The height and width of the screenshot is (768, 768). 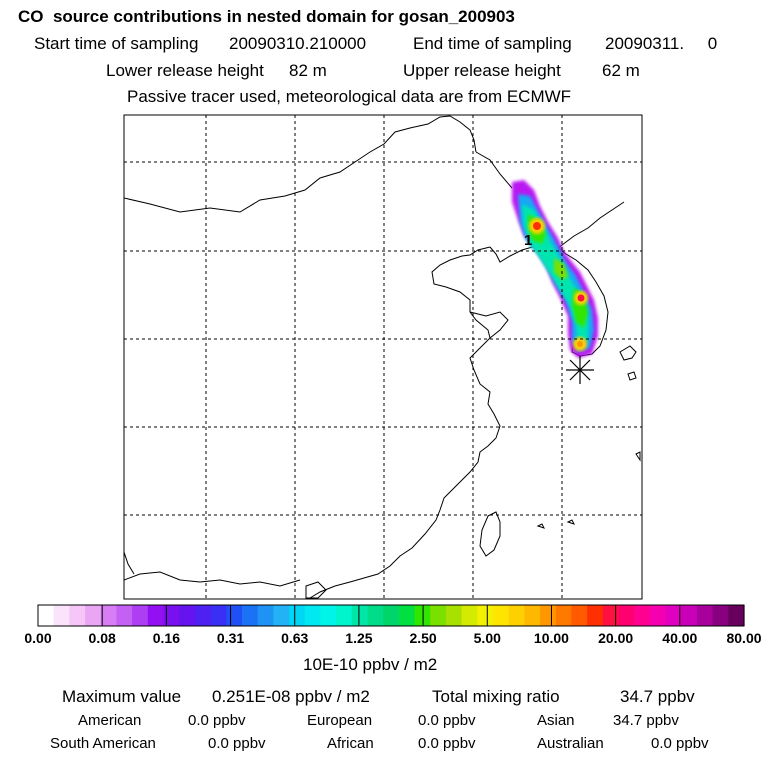 What do you see at coordinates (102, 638) in the screenshot?
I see `colorbar-tick-label: 0.08` at bounding box center [102, 638].